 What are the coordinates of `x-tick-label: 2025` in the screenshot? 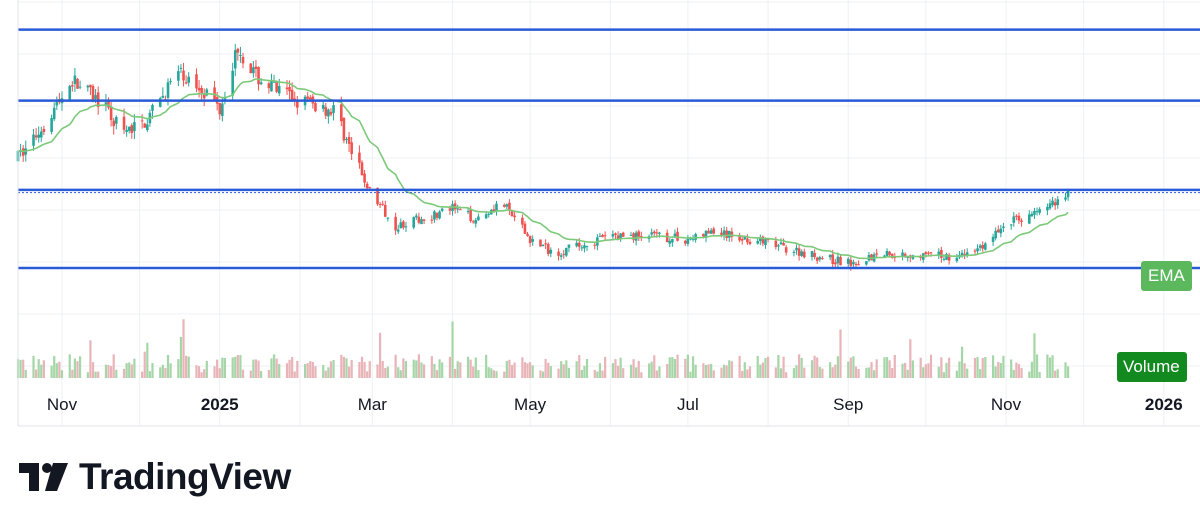 It's located at (219, 404).